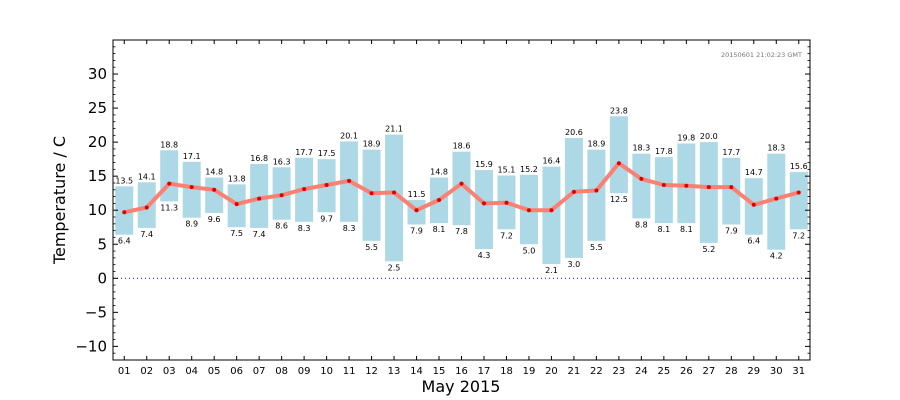 This screenshot has height=400, width=900. Describe the element at coordinates (663, 371) in the screenshot. I see `x-tick-label-25: 25` at that location.